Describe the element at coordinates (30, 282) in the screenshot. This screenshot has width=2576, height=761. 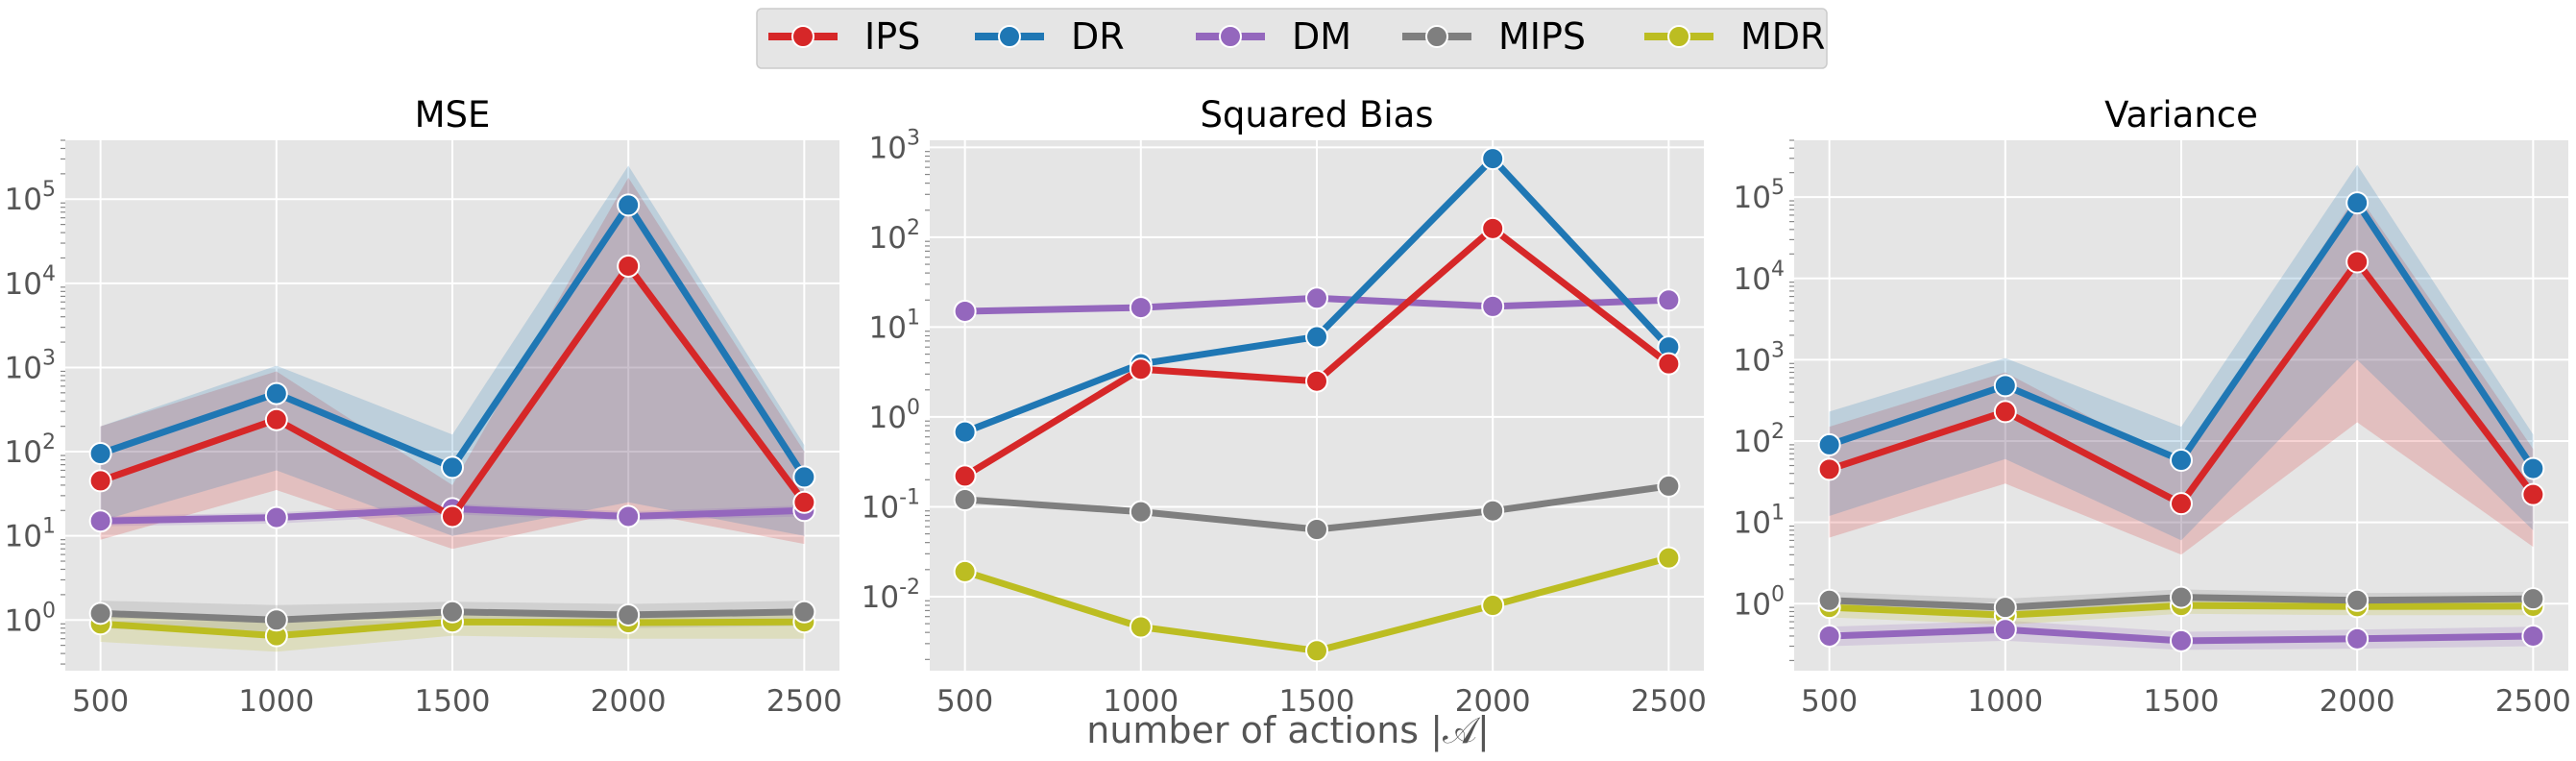
I see `y-tick-label: 10⁴` at that location.